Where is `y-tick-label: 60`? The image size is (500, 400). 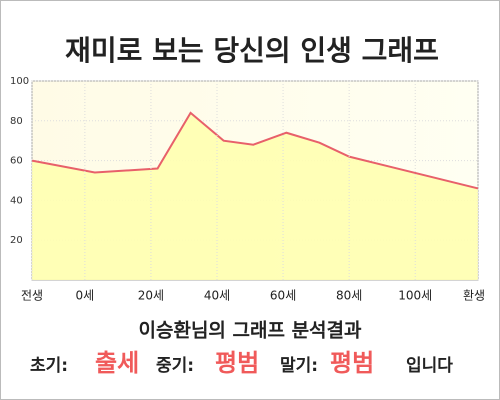 y-tick-label: 60 is located at coordinates (16, 161).